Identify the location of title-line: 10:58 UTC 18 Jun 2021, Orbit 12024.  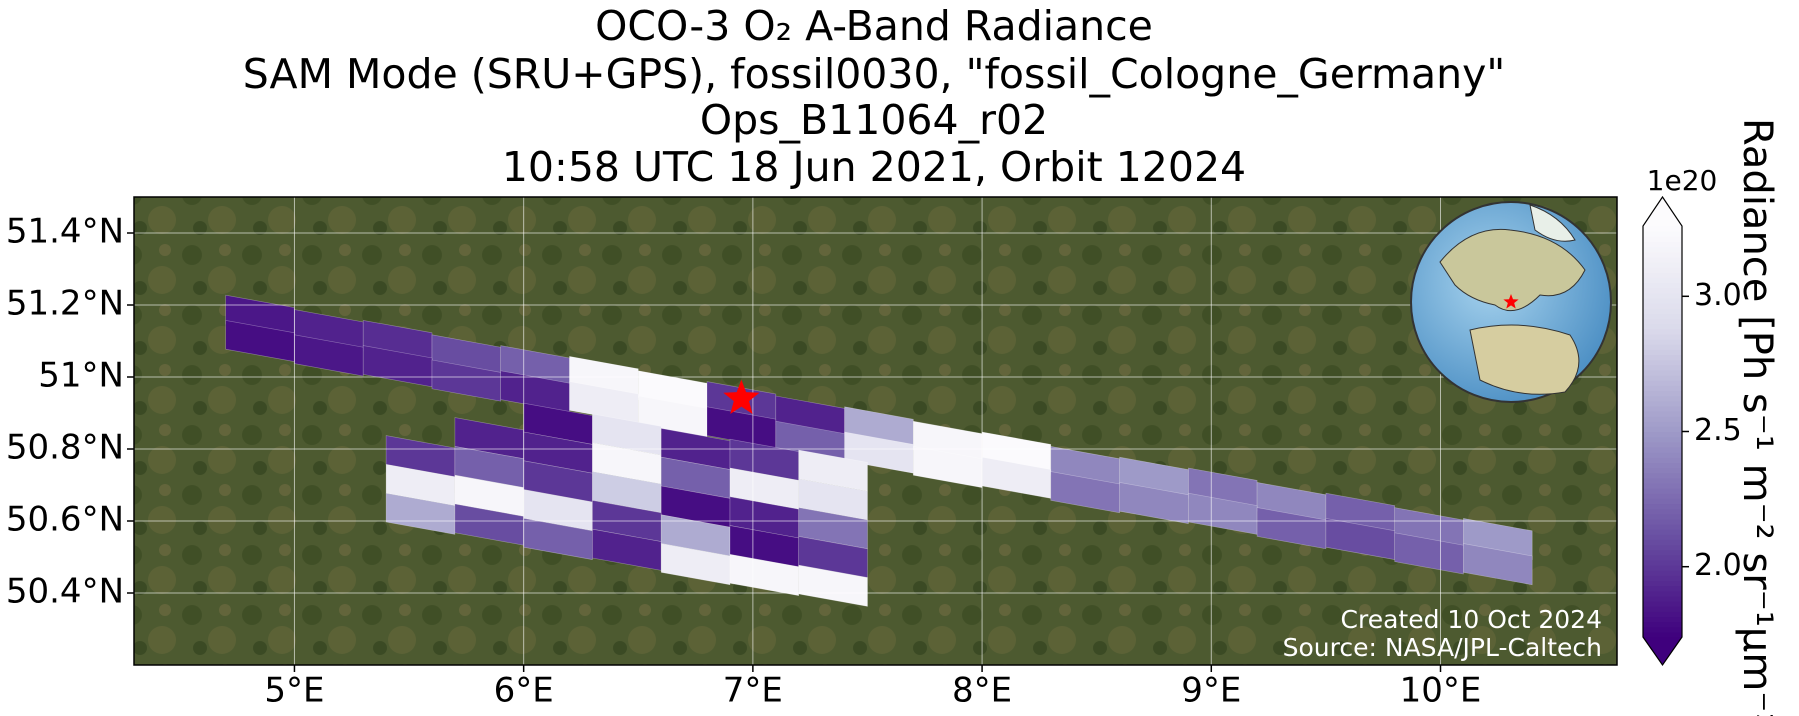
(874, 167).